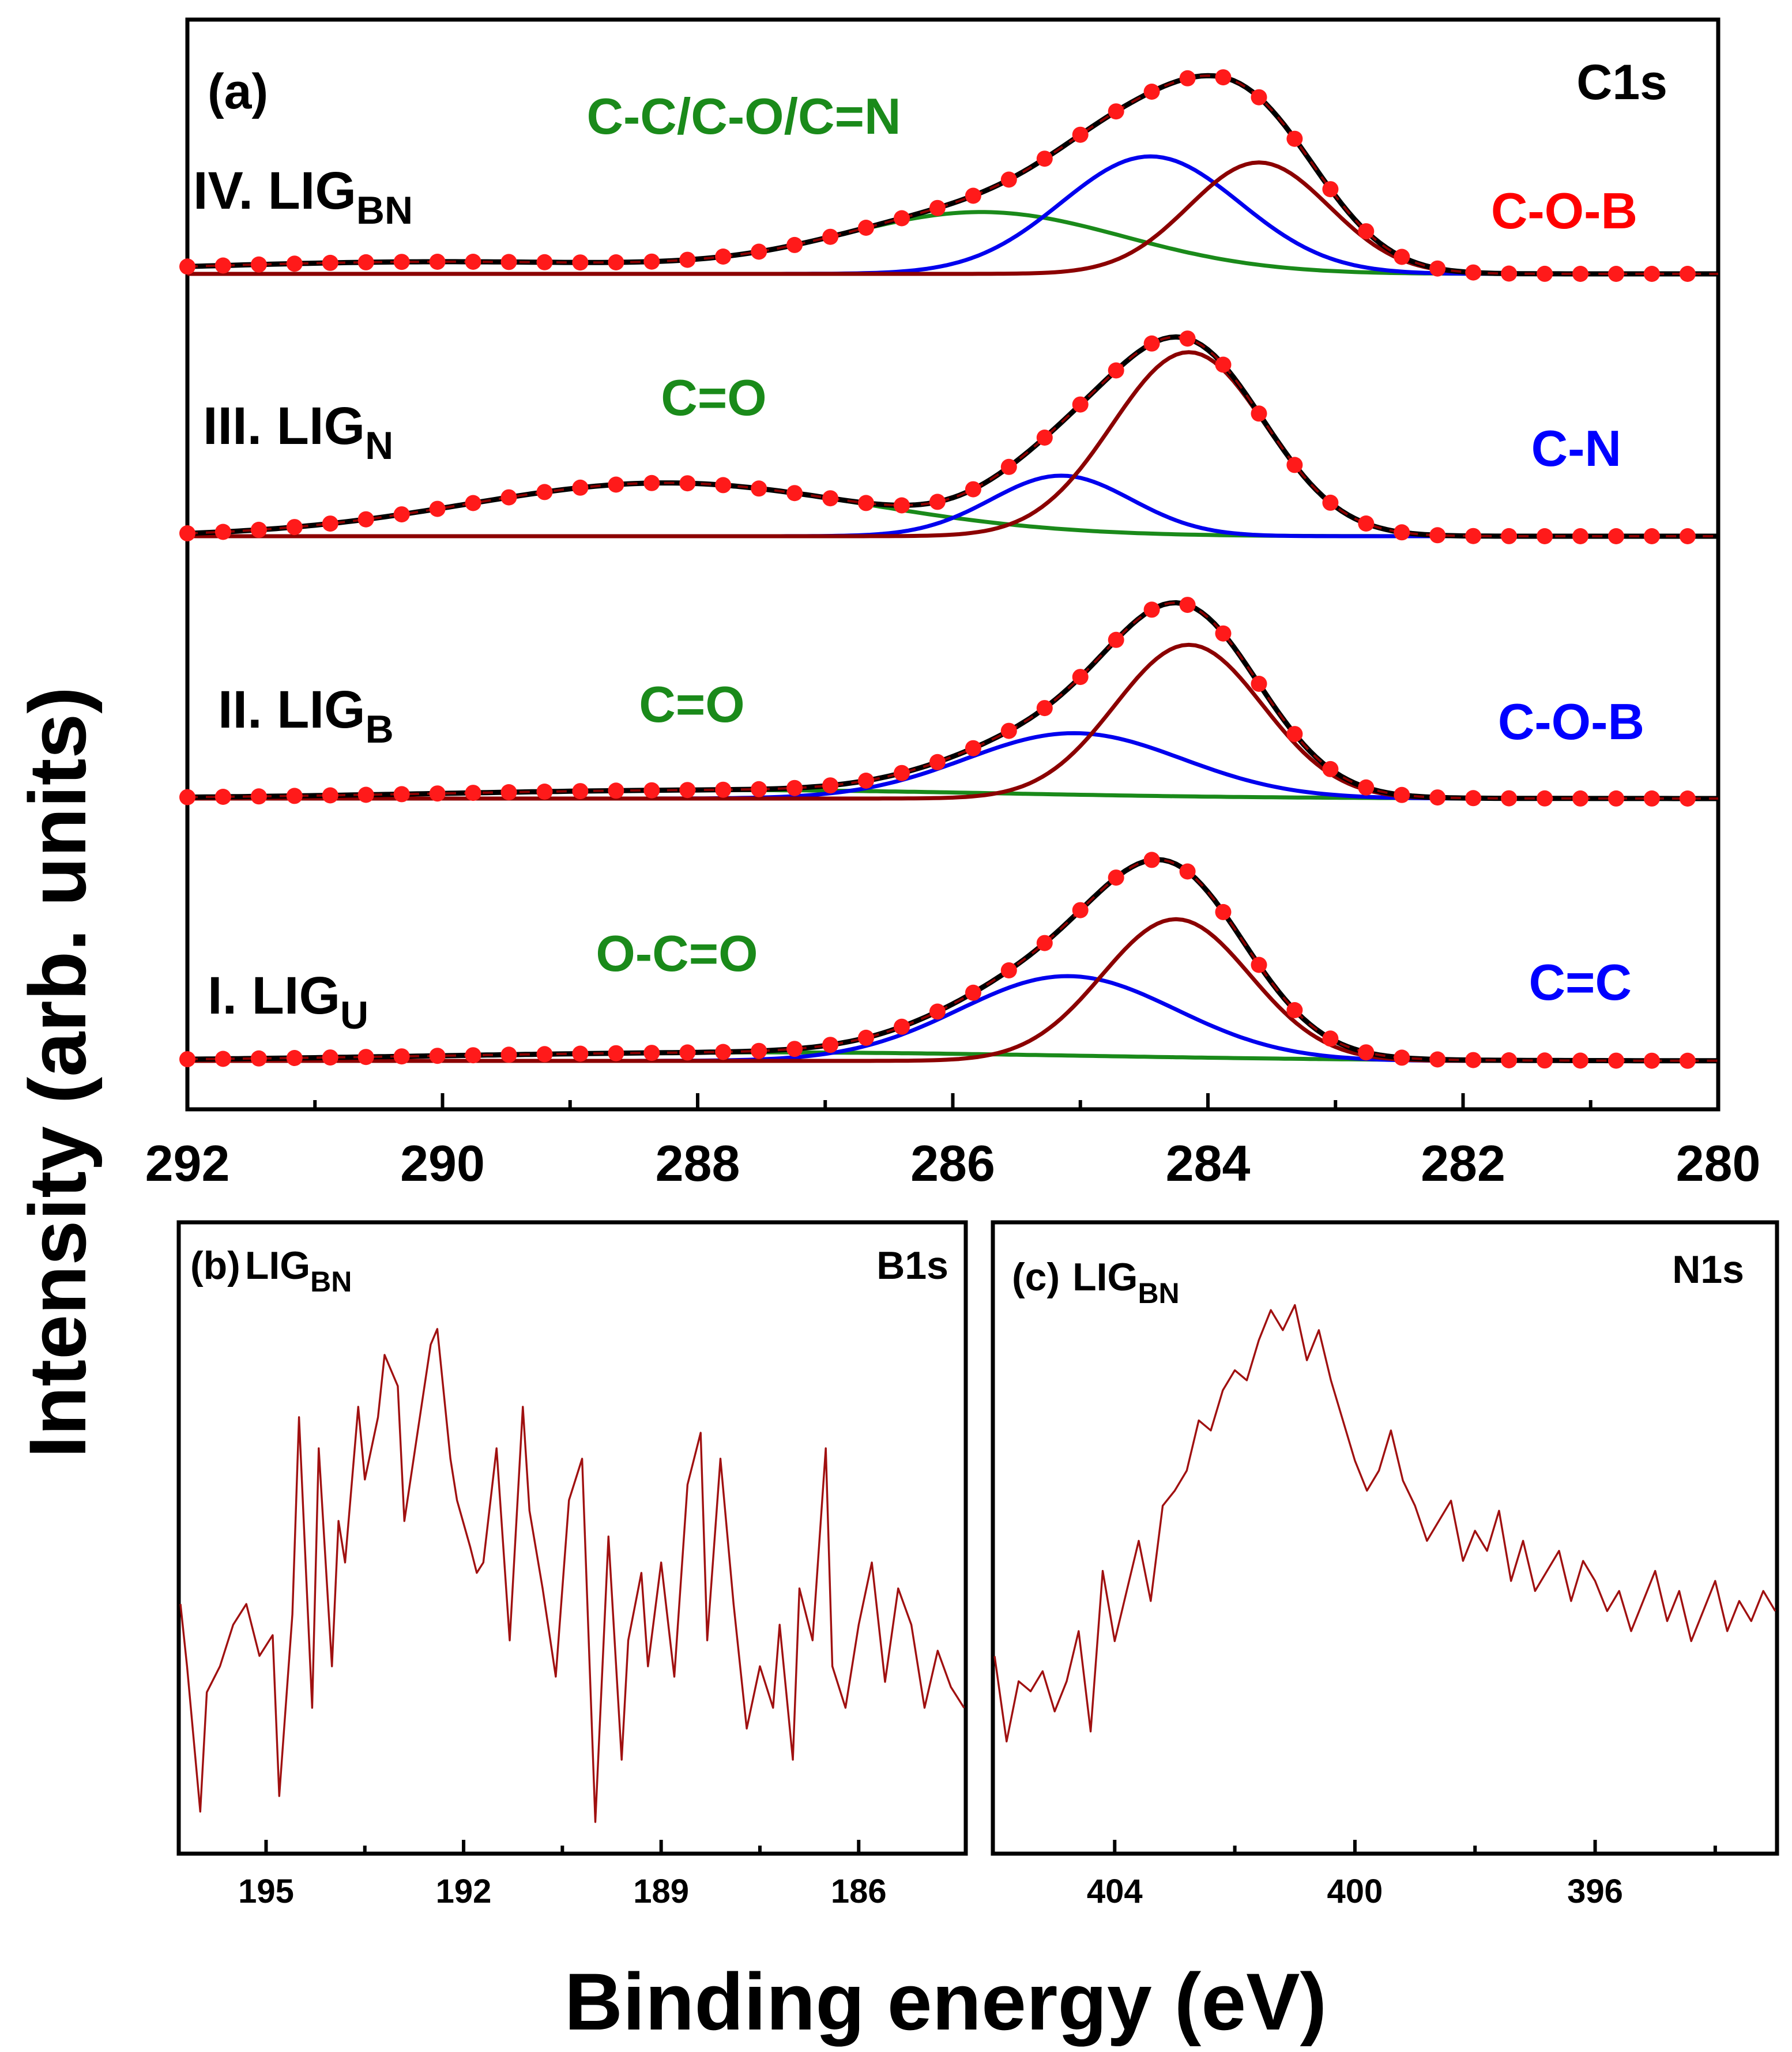  Describe the element at coordinates (1105, 1277) in the screenshot. I see `panel-c-sample: LIG` at that location.